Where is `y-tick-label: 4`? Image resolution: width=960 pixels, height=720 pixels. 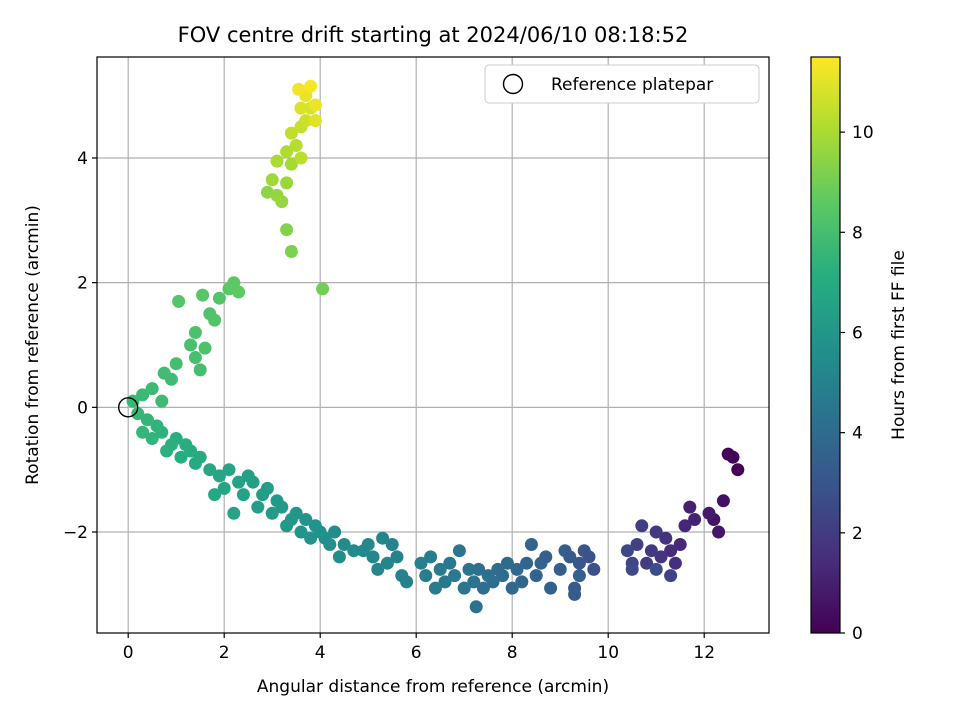
y-tick-label: 4 is located at coordinates (82, 159).